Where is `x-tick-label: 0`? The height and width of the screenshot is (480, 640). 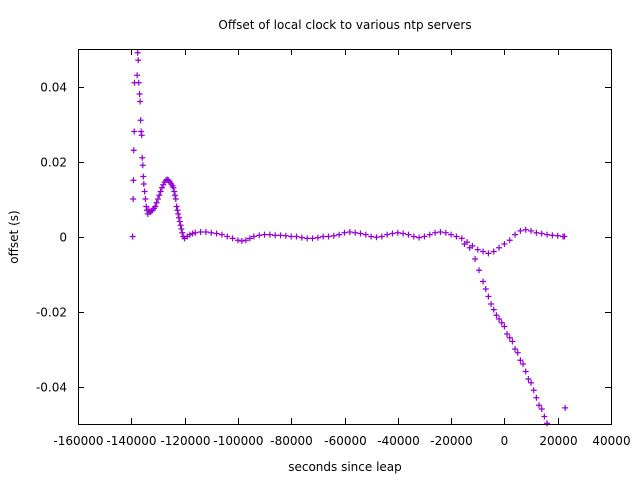 x-tick-label: 0 is located at coordinates (505, 441).